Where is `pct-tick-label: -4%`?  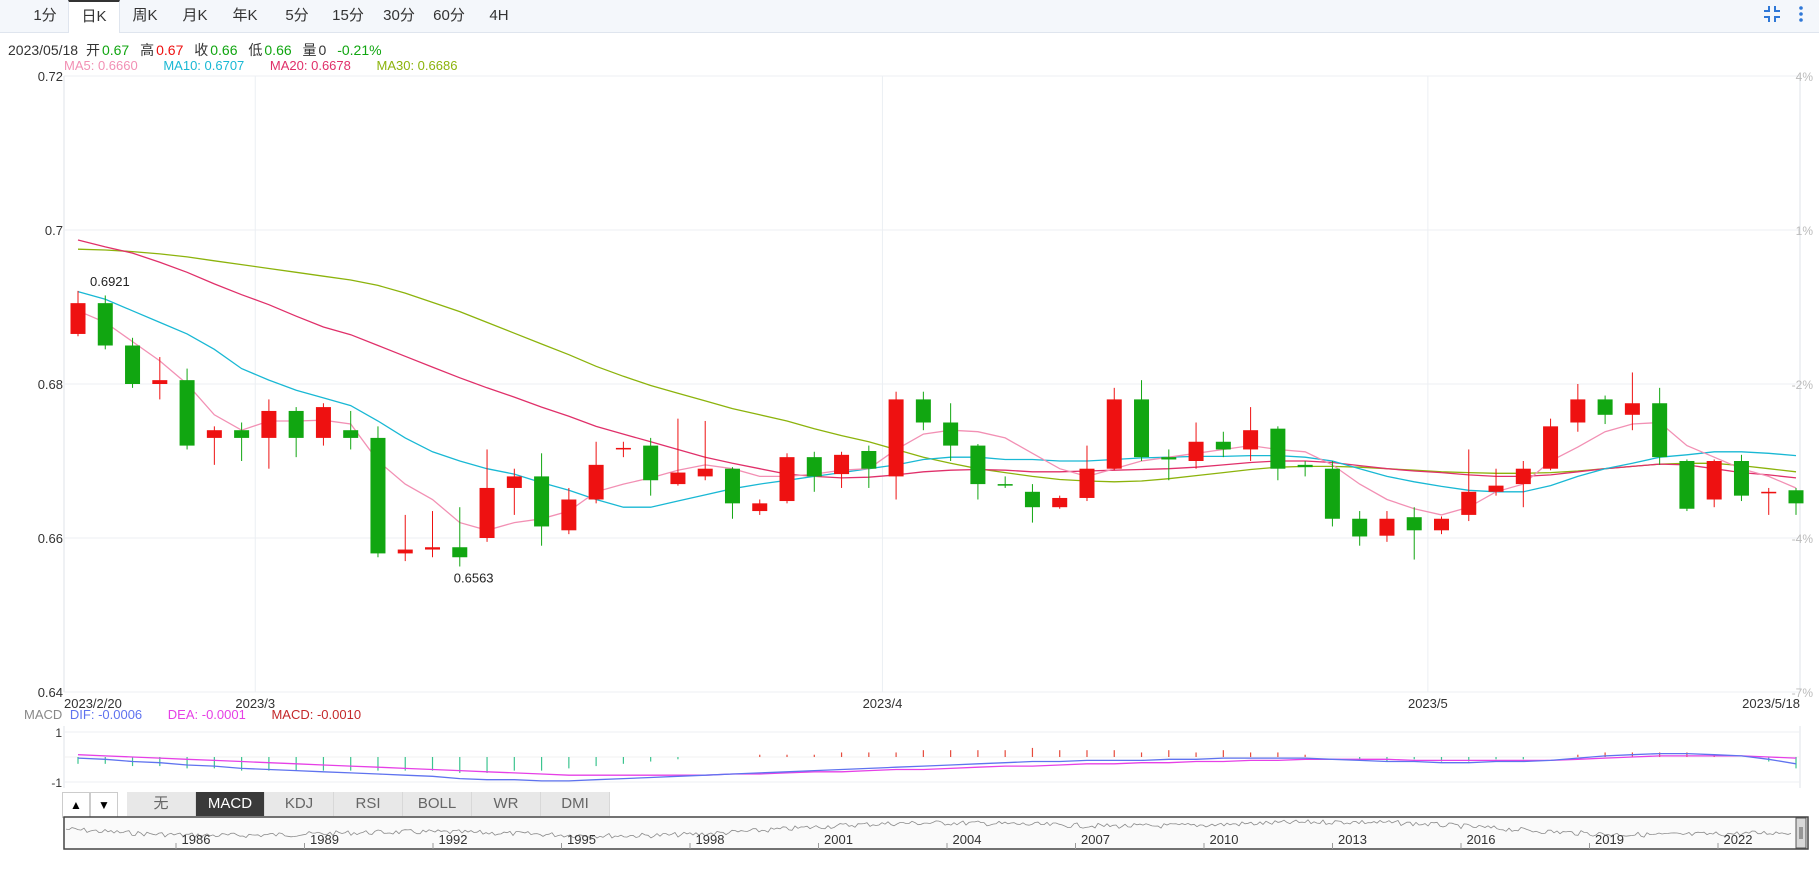
pct-tick-label: -4% is located at coordinates (1803, 539).